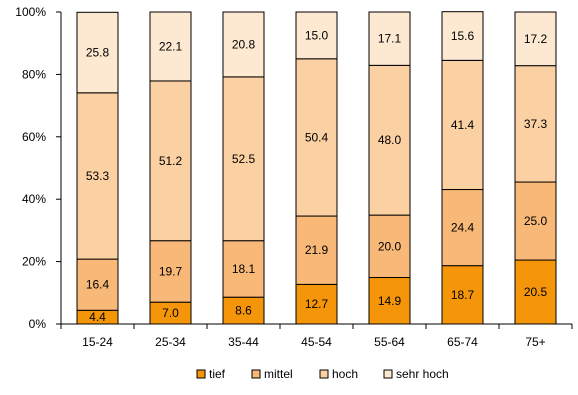  I want to click on data-label: 18.1, so click(244, 269).